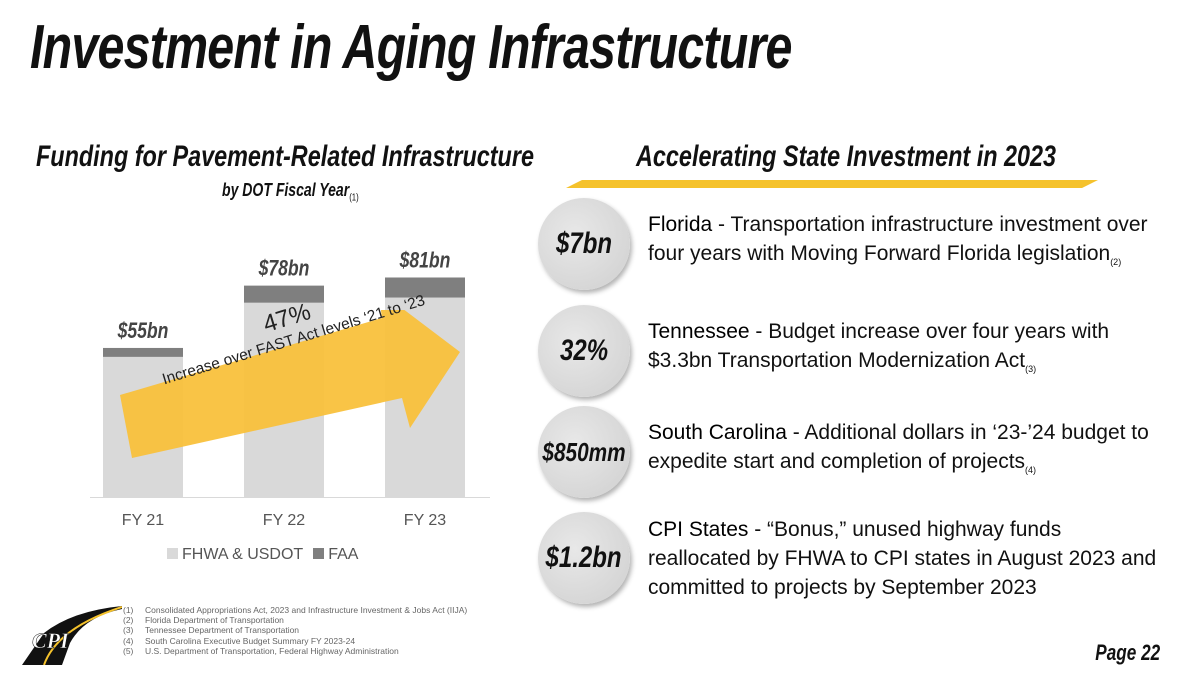  Describe the element at coordinates (411, 47) in the screenshot. I see `page-title: Investment in Aging Infrastructure` at that location.